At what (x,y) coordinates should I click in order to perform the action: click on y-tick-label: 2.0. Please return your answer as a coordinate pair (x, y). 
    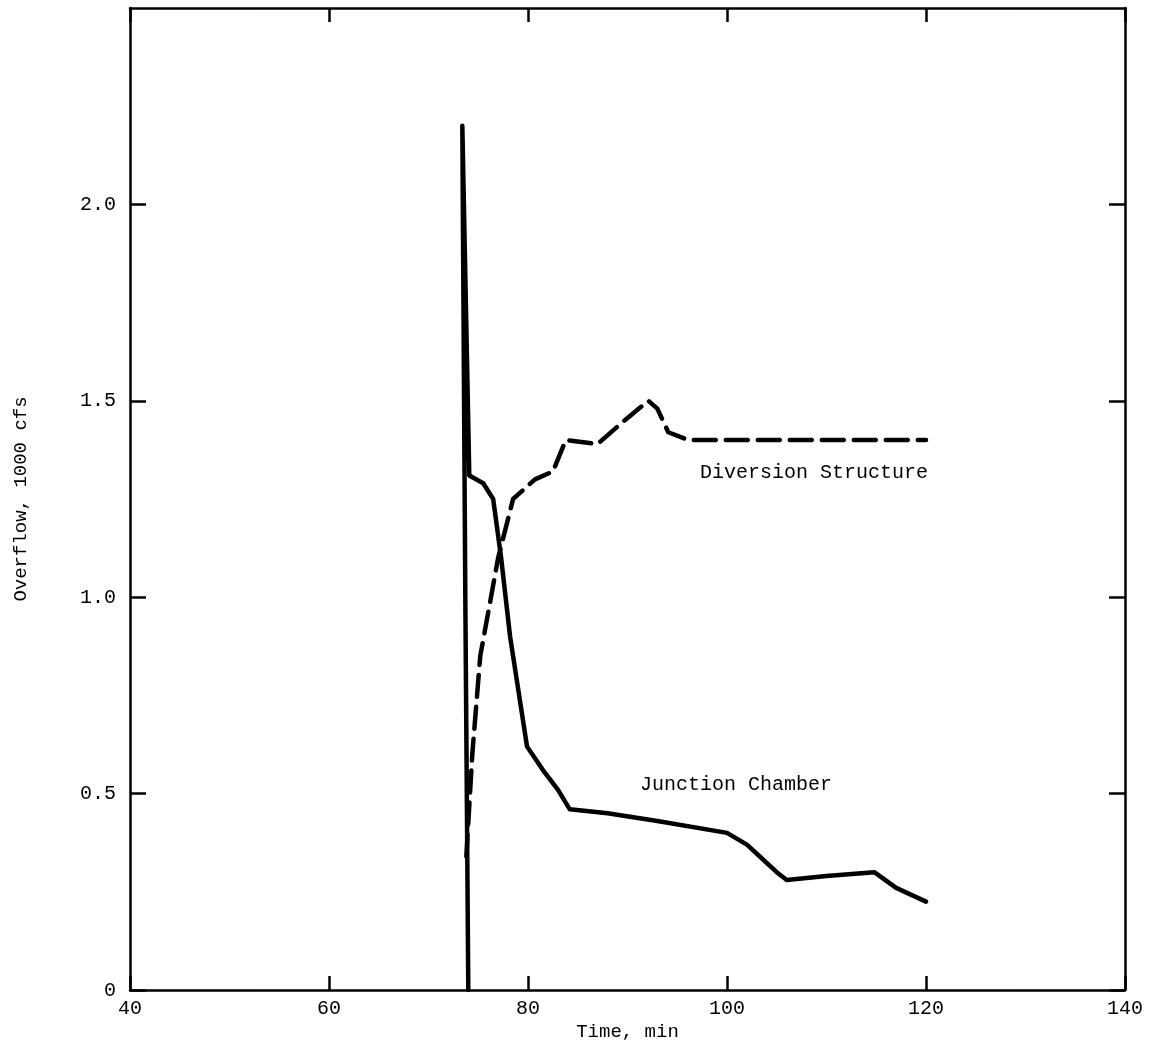
    Looking at the image, I should click on (97, 204).